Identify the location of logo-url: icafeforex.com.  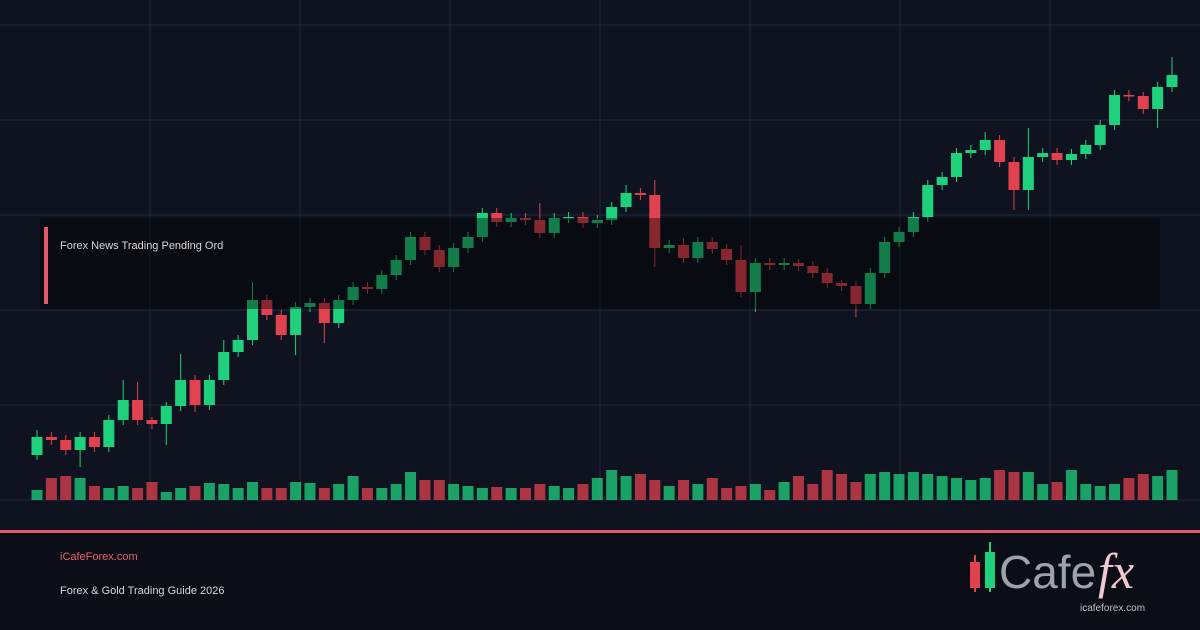
(1112, 608).